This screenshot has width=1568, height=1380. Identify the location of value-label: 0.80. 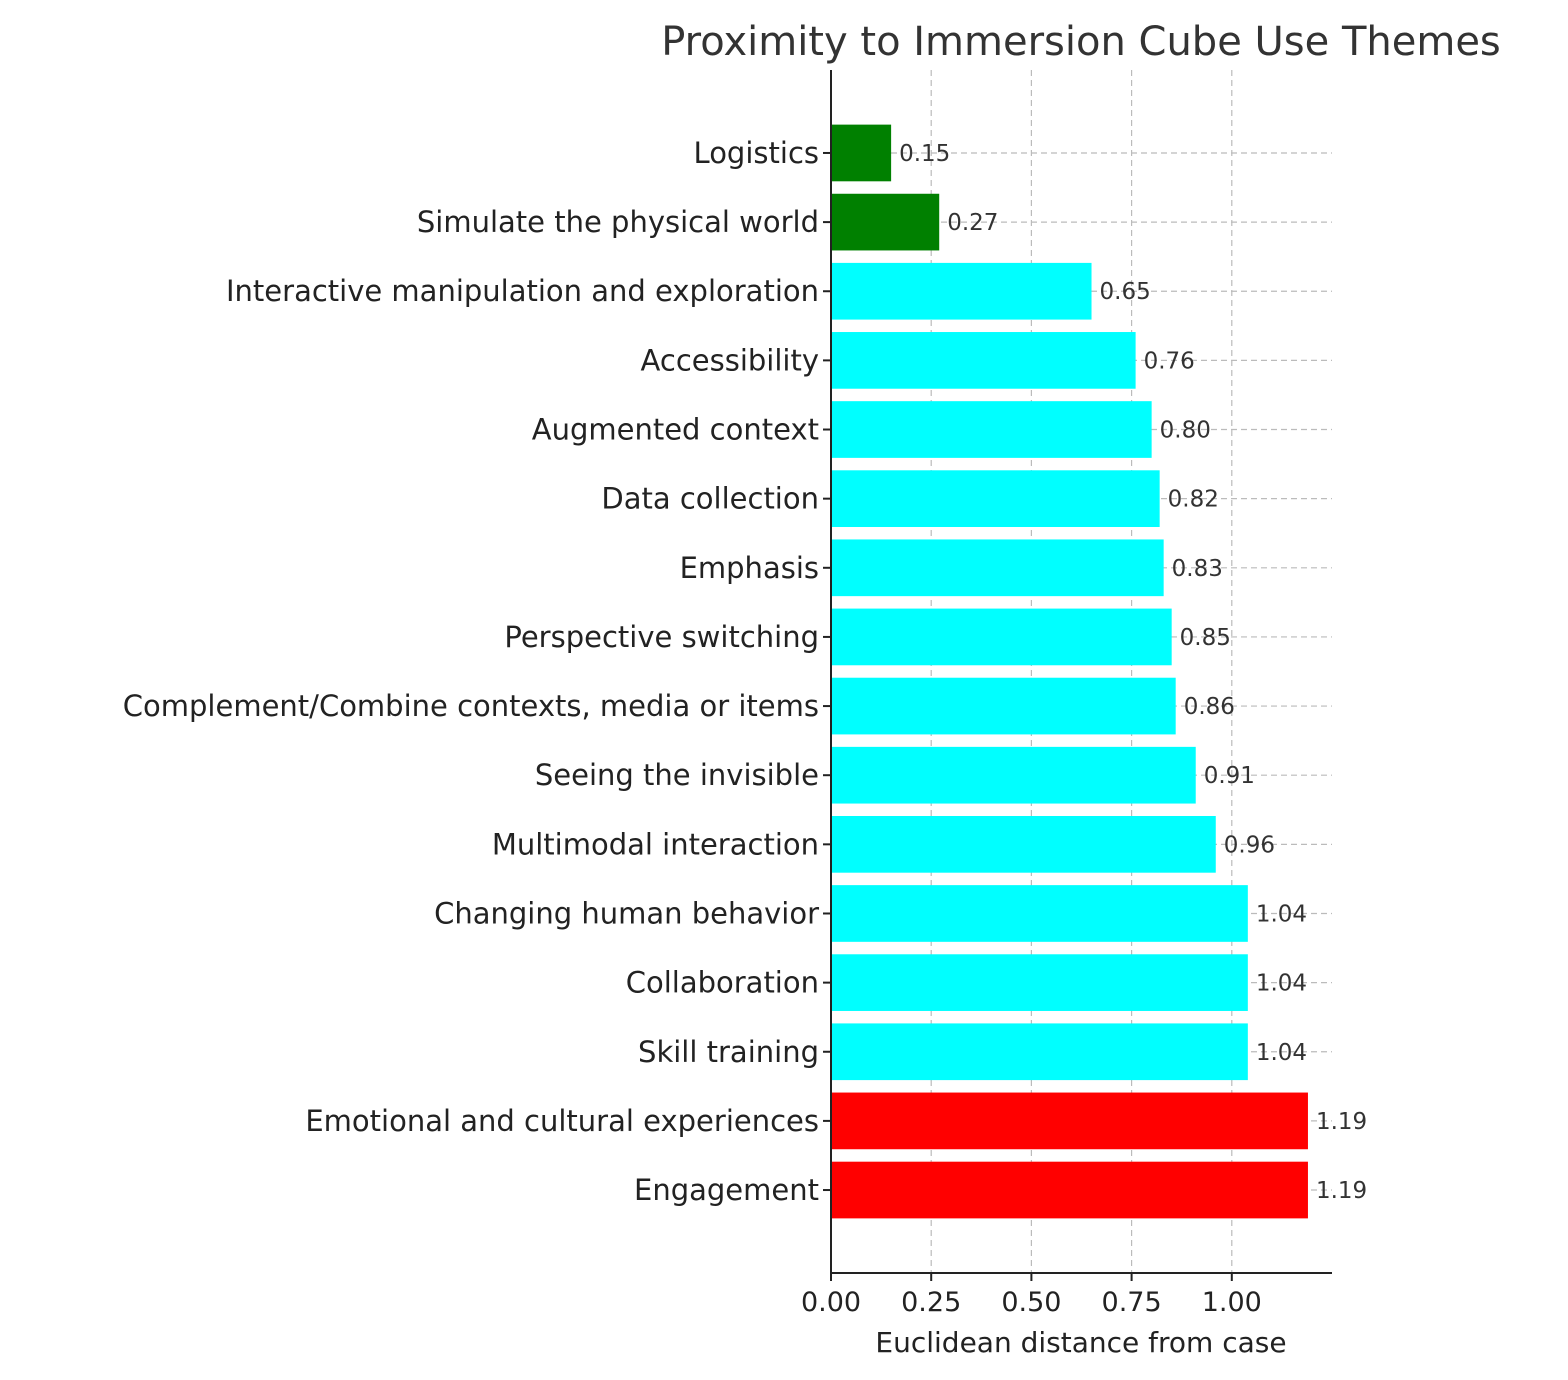
(1185, 431).